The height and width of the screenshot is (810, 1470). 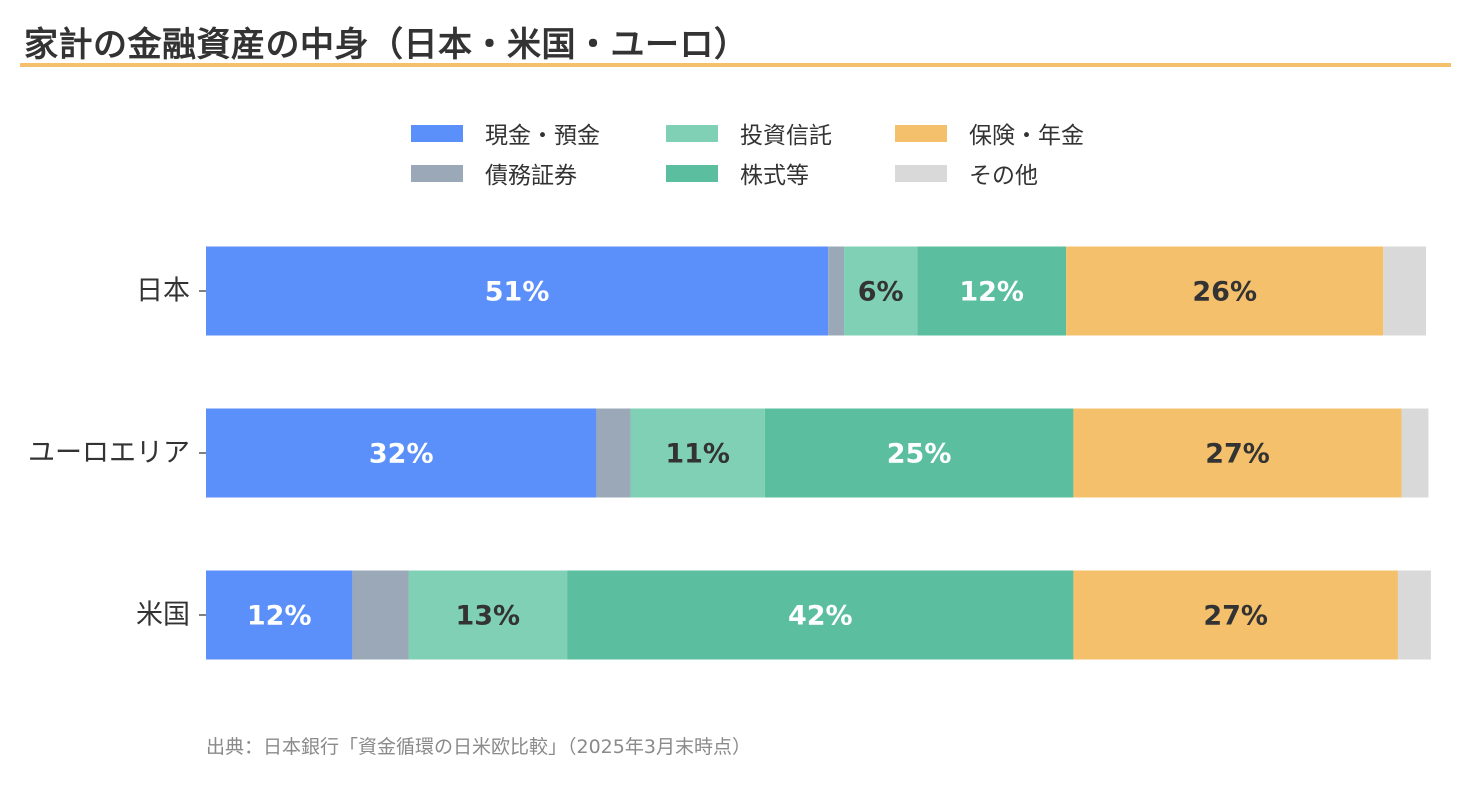 What do you see at coordinates (1026, 136) in the screenshot?
I see `legend-label: 保険・年金` at bounding box center [1026, 136].